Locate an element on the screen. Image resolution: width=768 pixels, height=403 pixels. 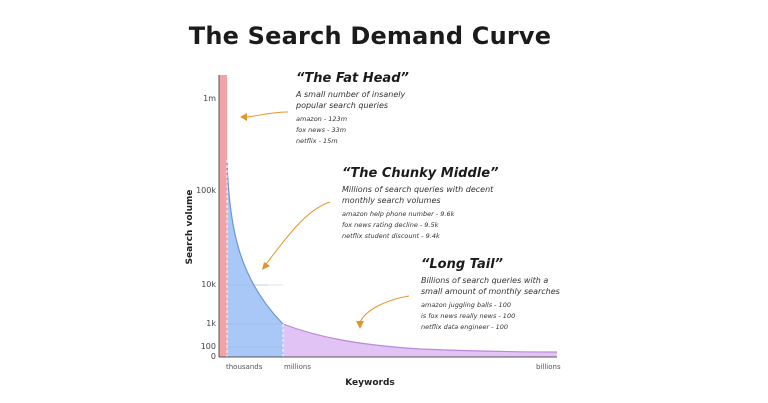
y-tick-1m: 1m is located at coordinates (209, 98).